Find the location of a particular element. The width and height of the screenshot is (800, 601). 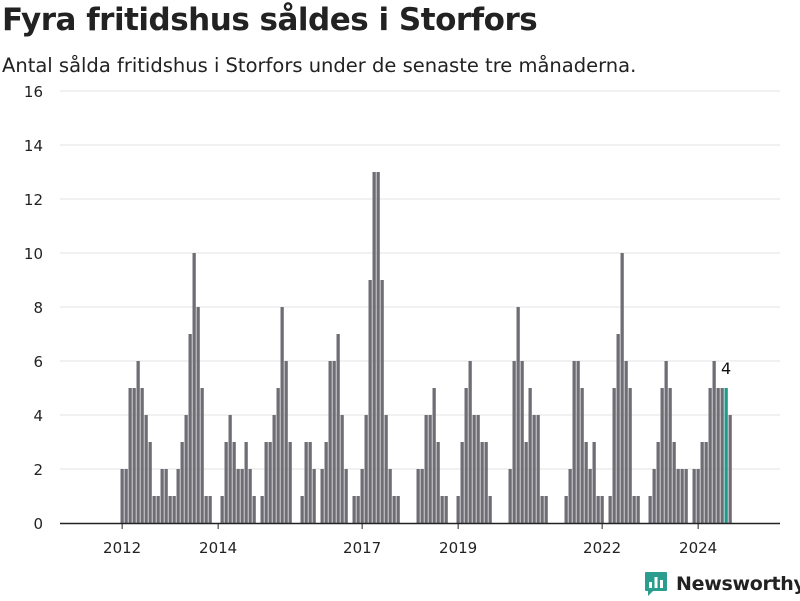

y-tick-label: 12 is located at coordinates (33, 200).